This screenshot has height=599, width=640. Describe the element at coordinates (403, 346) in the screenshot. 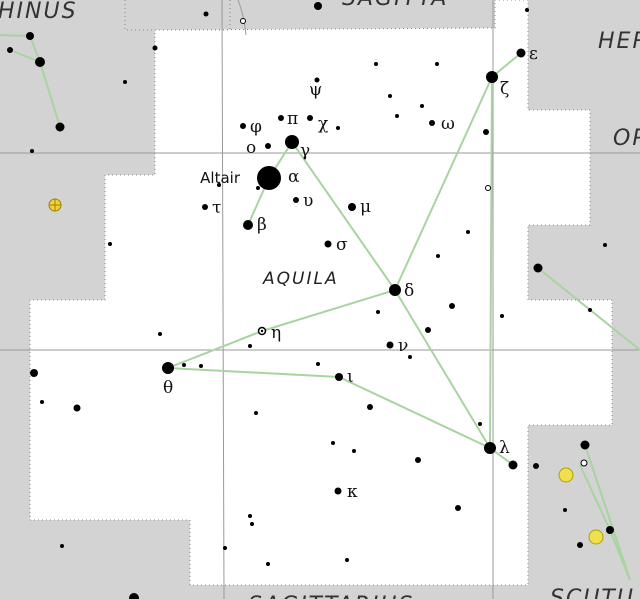

I see `star-label: ν` at that location.